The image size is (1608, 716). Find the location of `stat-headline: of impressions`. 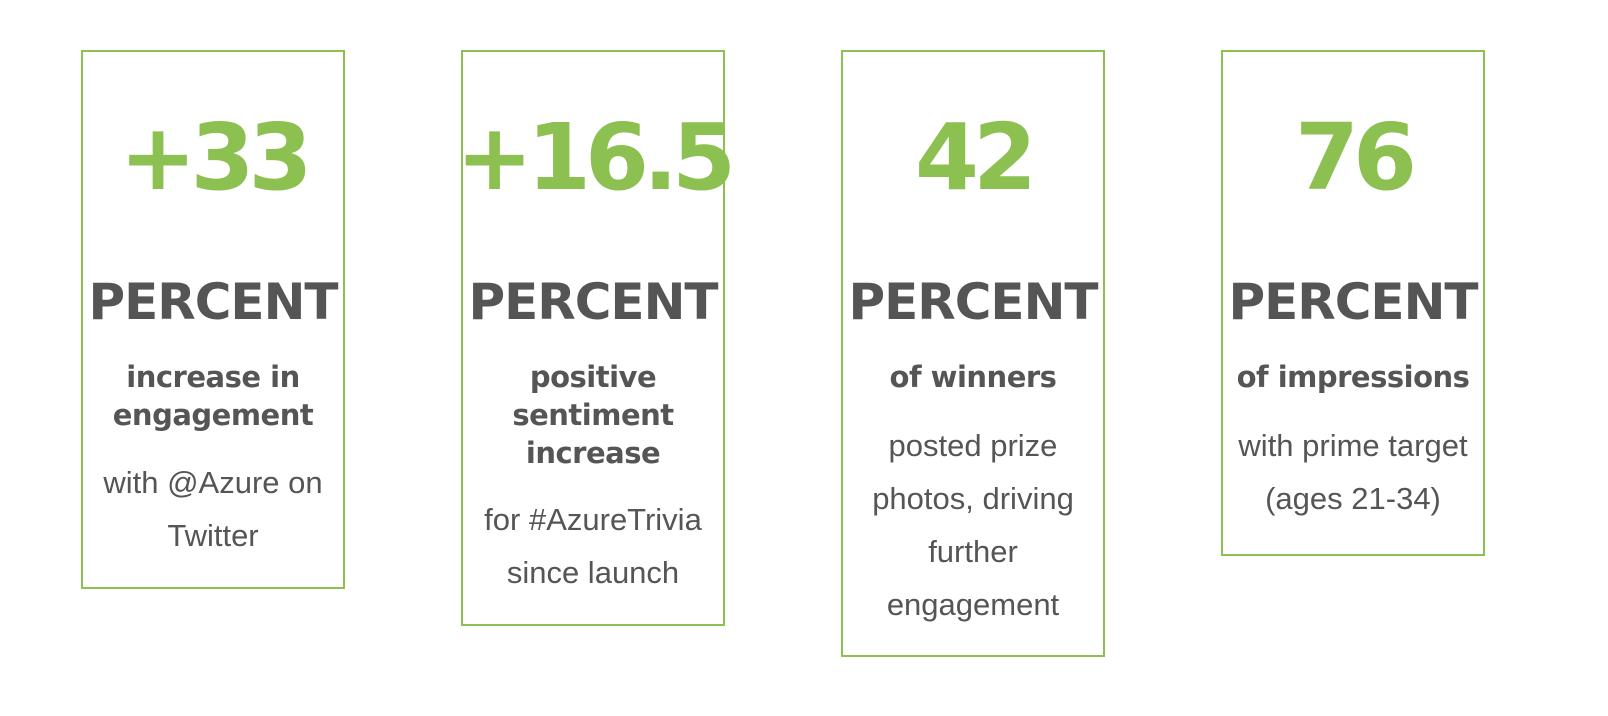

stat-headline: of impressions is located at coordinates (1353, 377).